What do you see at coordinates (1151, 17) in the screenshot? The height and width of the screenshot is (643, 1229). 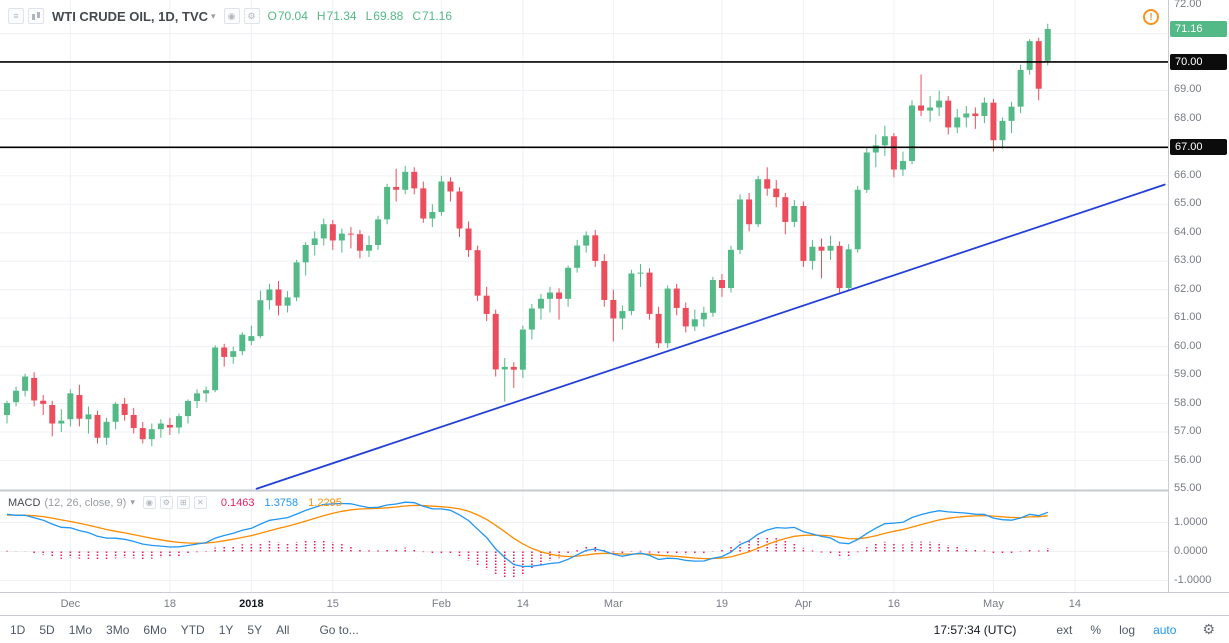 I see `notification-alert-icon: !` at bounding box center [1151, 17].